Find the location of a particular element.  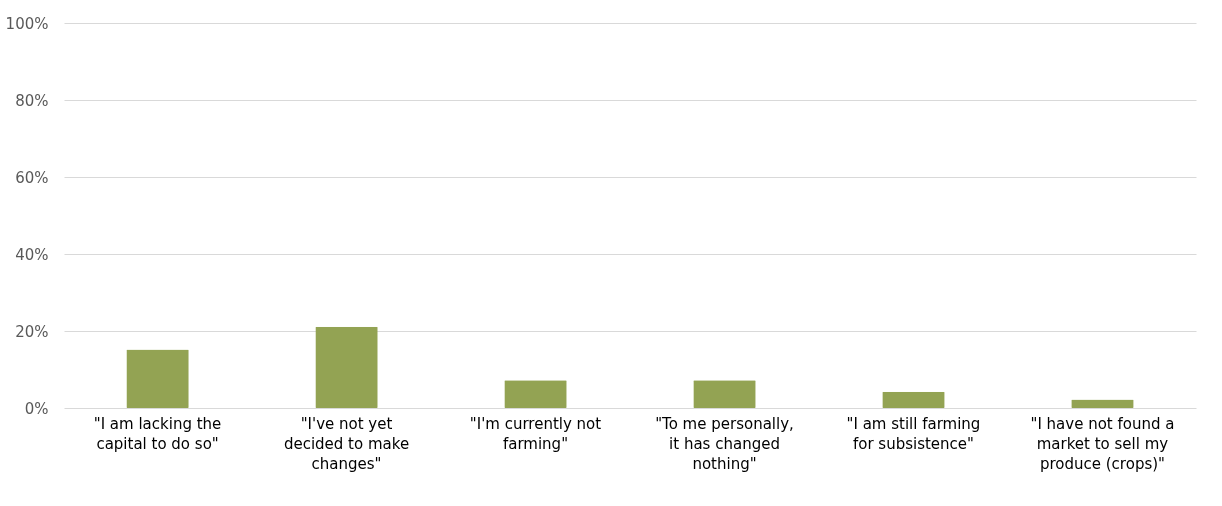

x-tick-label: "To me personally, it has changed nothing" is located at coordinates (724, 443).